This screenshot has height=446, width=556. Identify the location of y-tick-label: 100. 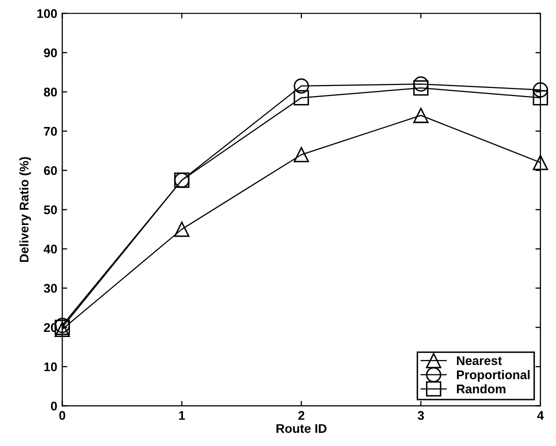
(47, 13).